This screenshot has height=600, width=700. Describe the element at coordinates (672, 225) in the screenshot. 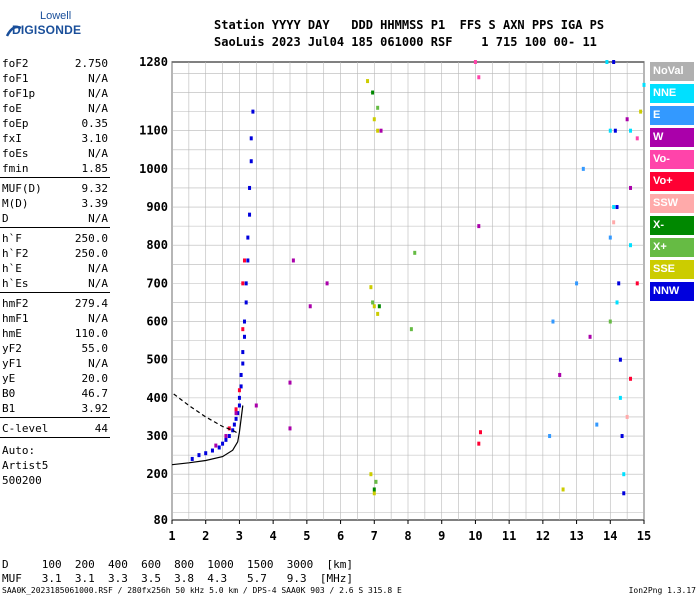

I see `legend-item-x: X-` at that location.